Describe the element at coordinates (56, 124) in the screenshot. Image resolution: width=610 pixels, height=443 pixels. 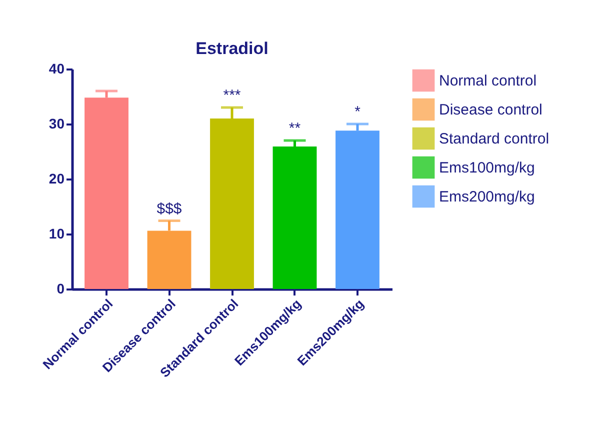
I see `y-tick-label: 30` at that location.